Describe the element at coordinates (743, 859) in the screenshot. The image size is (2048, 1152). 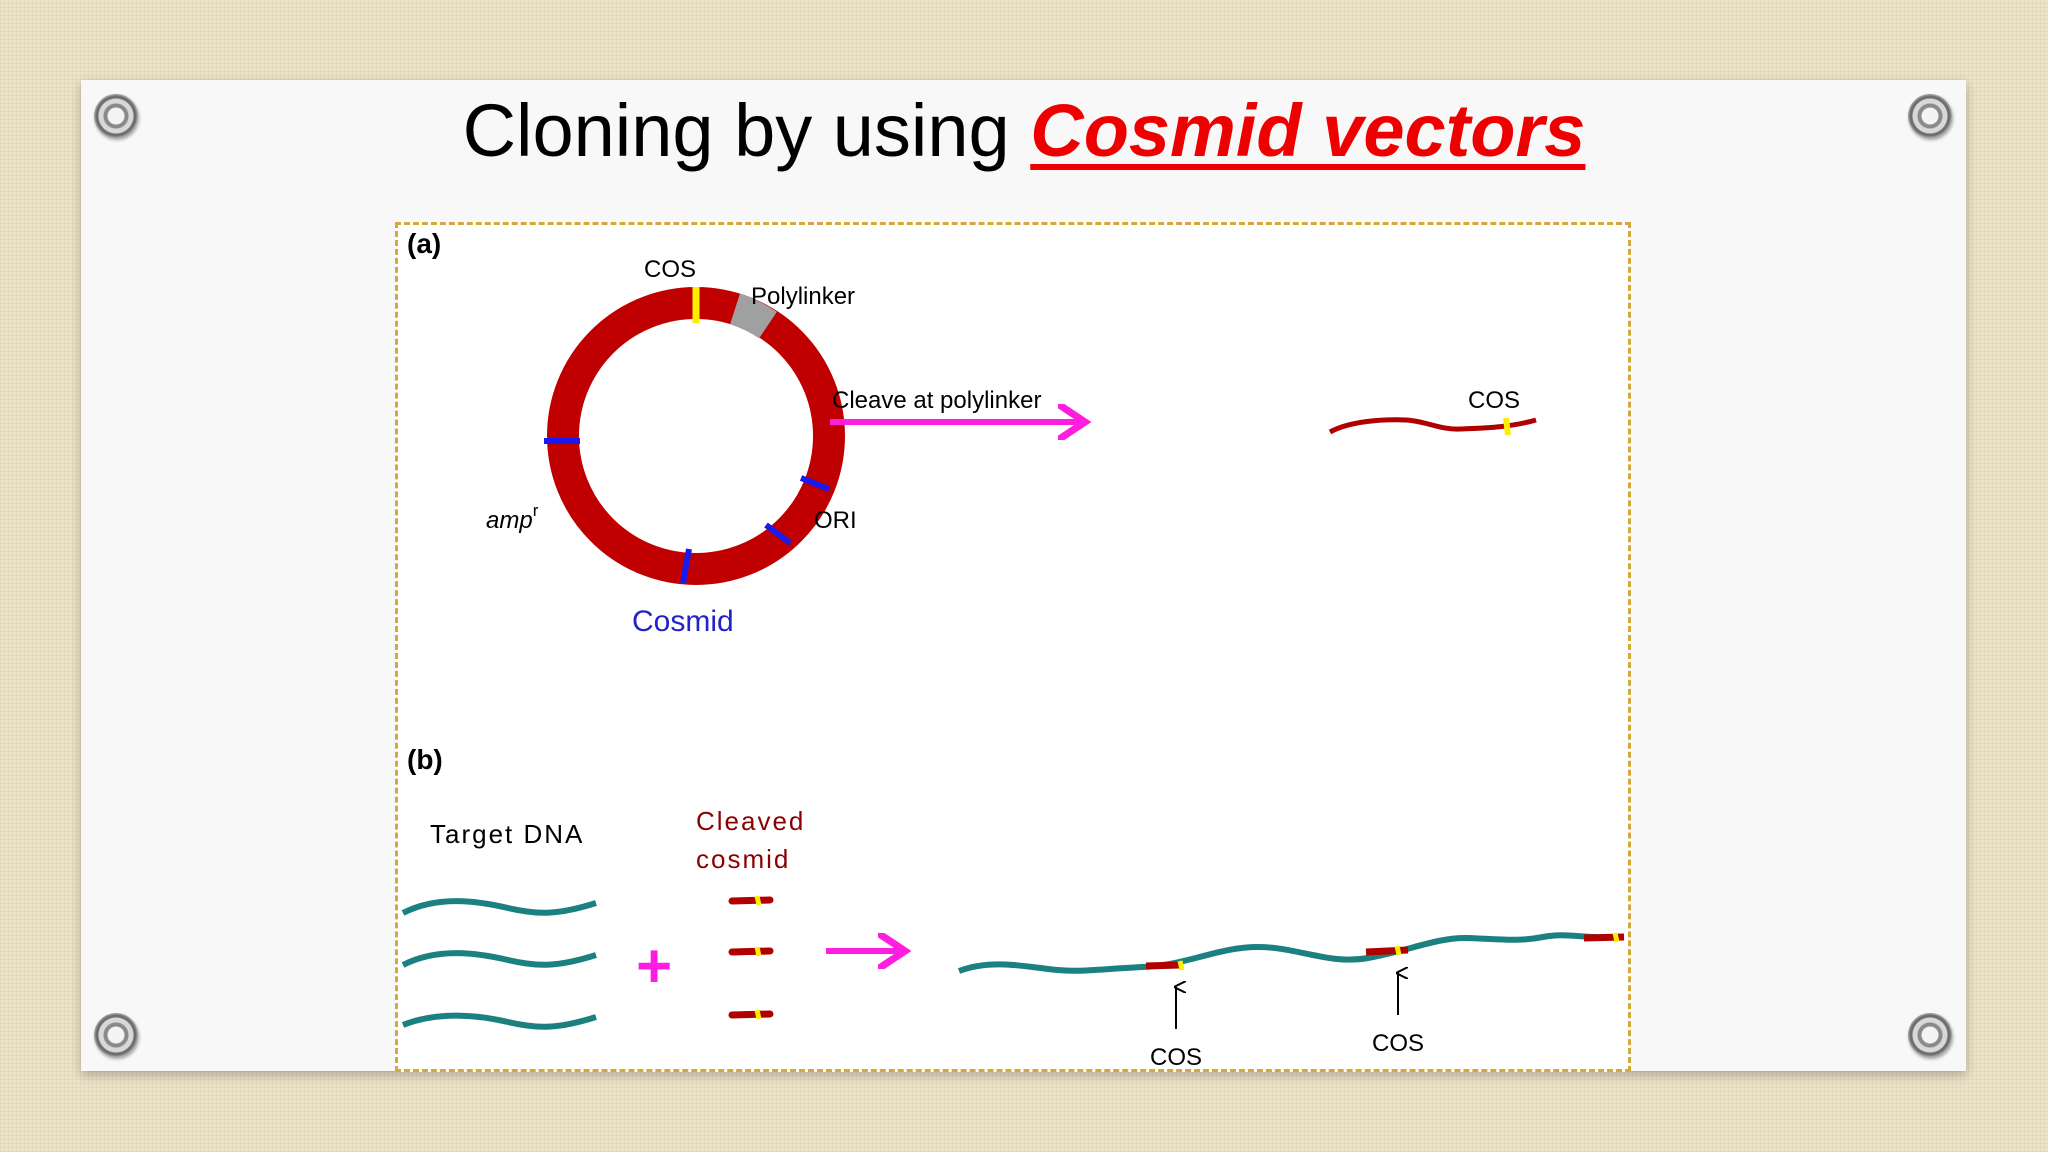
I see `cleaved-label-line2: cosmid` at that location.